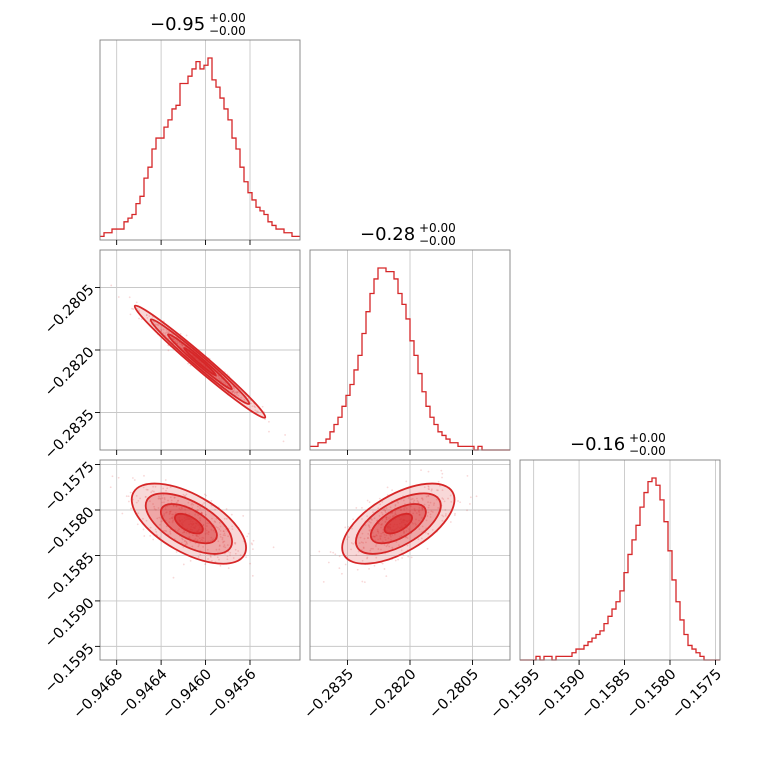 This screenshot has height=760, width=760. Describe the element at coordinates (177, 24) in the screenshot. I see `title-value: −0.95` at that location.